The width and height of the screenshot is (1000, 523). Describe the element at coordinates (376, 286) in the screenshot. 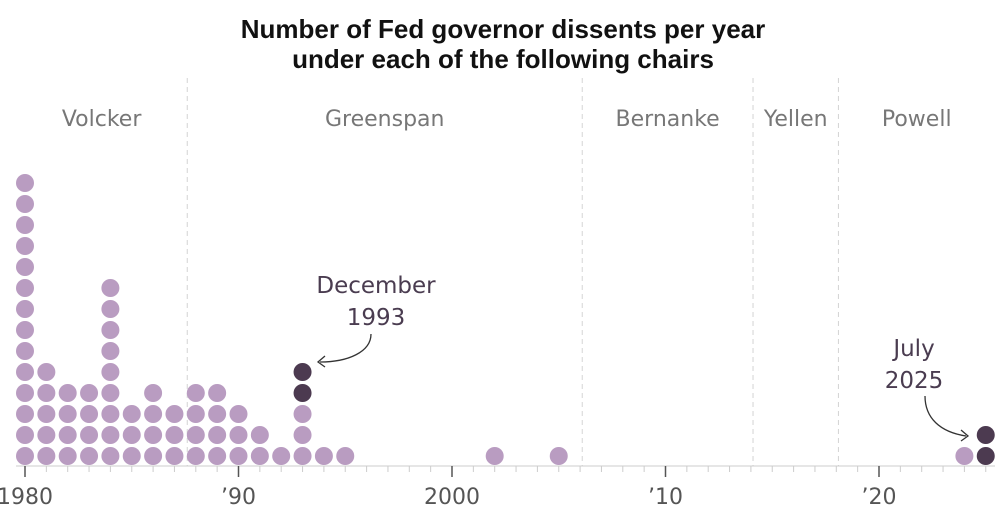

I see `annotation-1993-line1: December` at that location.